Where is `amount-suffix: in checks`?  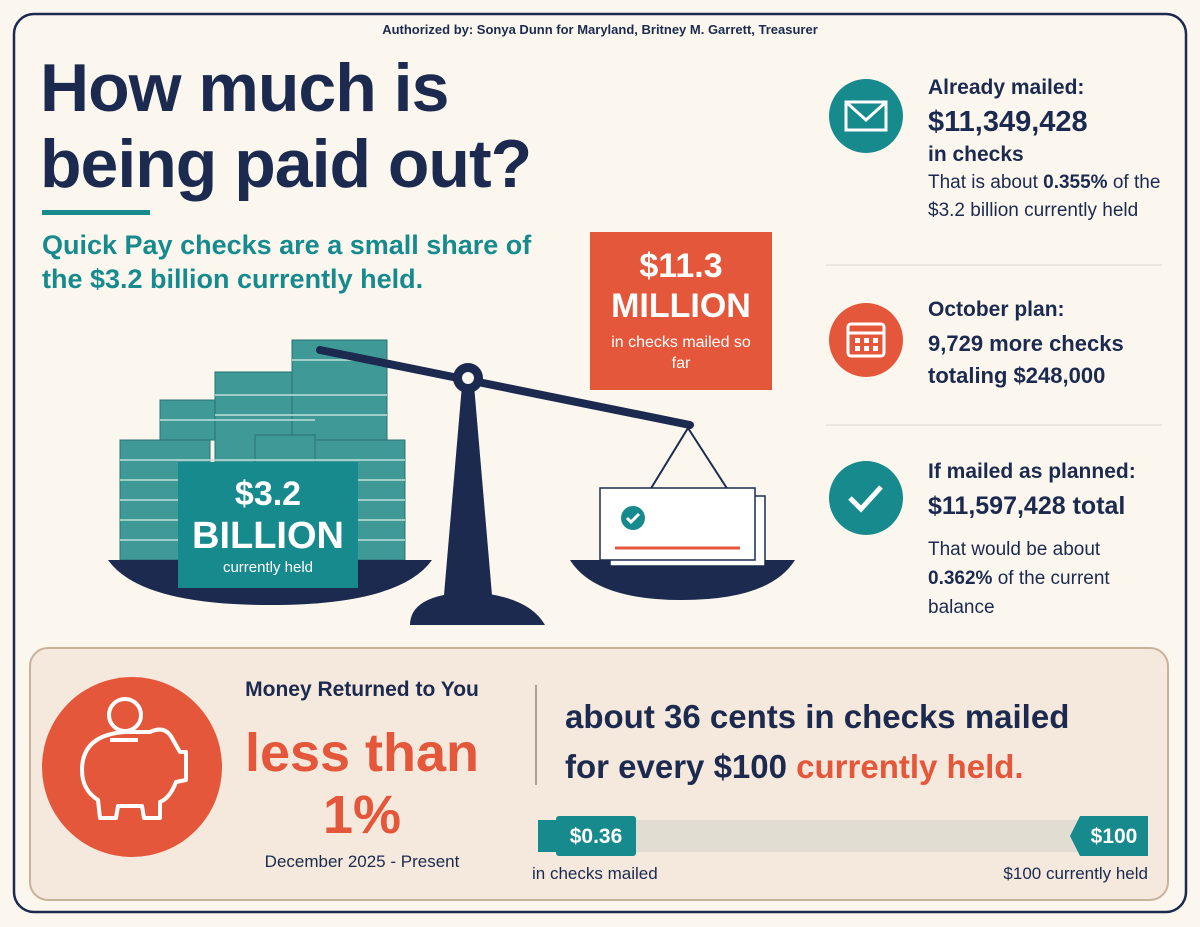 amount-suffix: in checks is located at coordinates (976, 154).